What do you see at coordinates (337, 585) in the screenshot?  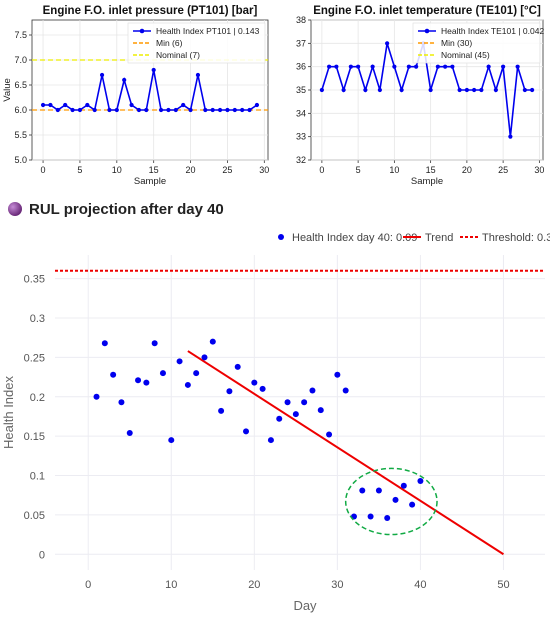 I see `rul-x-tick-label: 30` at bounding box center [337, 585].